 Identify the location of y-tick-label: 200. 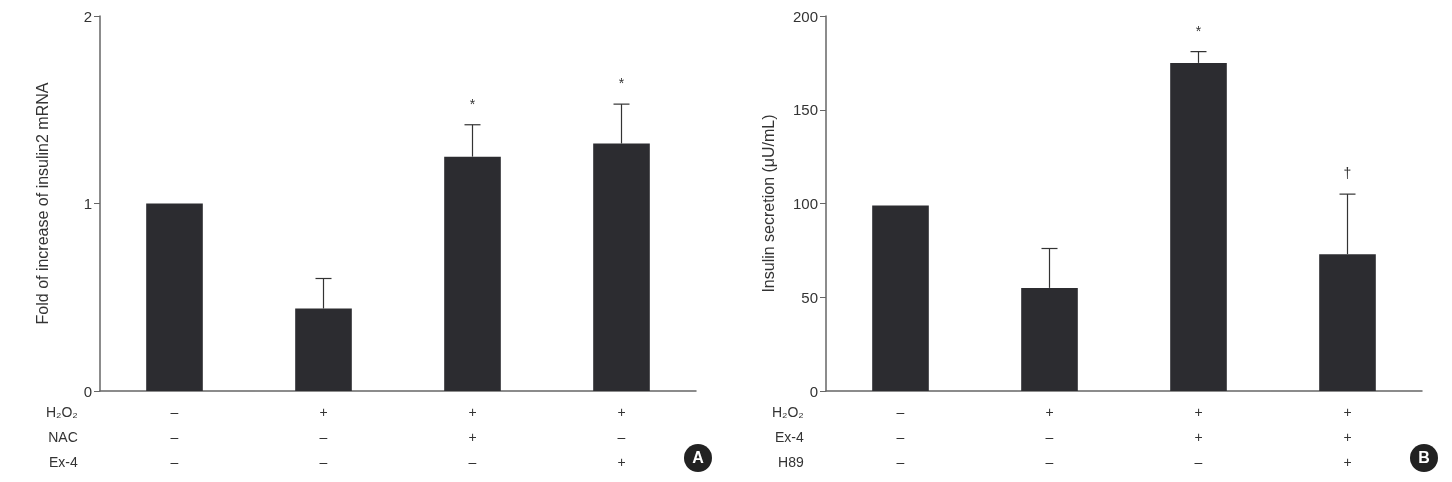
(805, 16).